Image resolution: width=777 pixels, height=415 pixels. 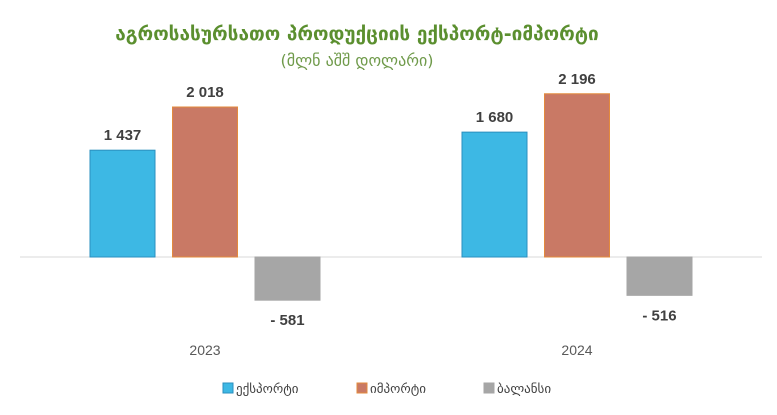 What do you see at coordinates (123, 135) in the screenshot?
I see `data-label: 1 437` at bounding box center [123, 135].